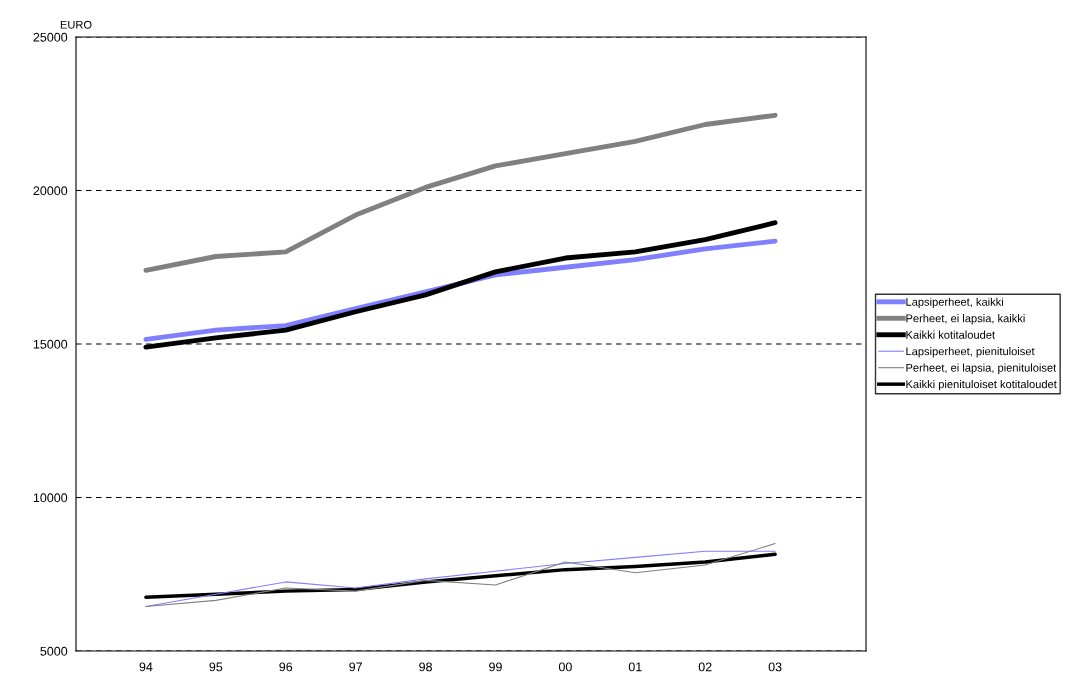  I want to click on legend-label: Kaikki pienituloiset kotitaloudet, so click(981, 385).